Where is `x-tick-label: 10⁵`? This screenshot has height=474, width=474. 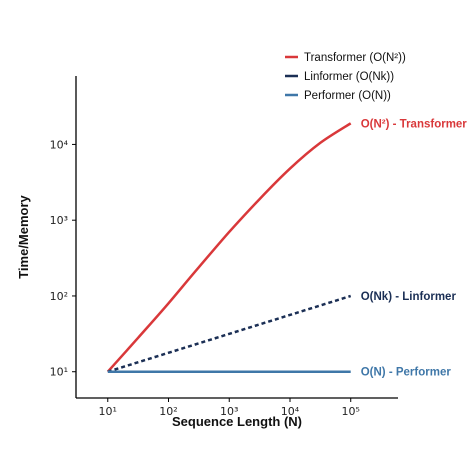
x-tick-label: 10⁵ is located at coordinates (351, 411).